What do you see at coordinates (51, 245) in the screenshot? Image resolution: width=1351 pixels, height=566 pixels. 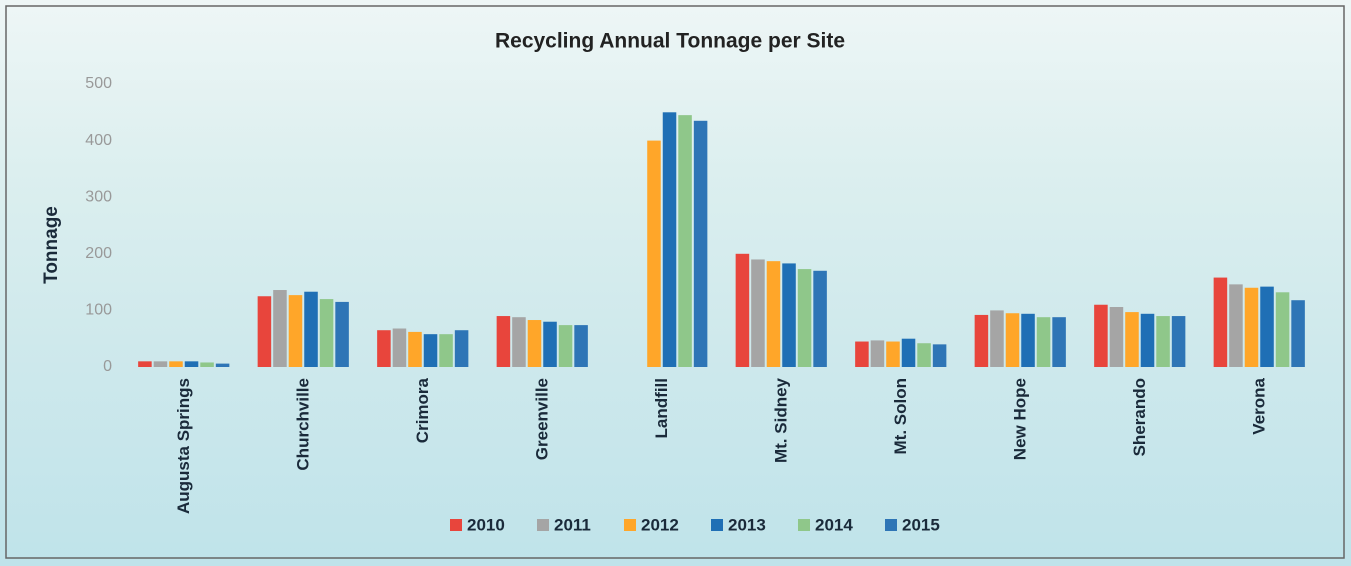 I see `y-axis-label: Tonnage` at bounding box center [51, 245].